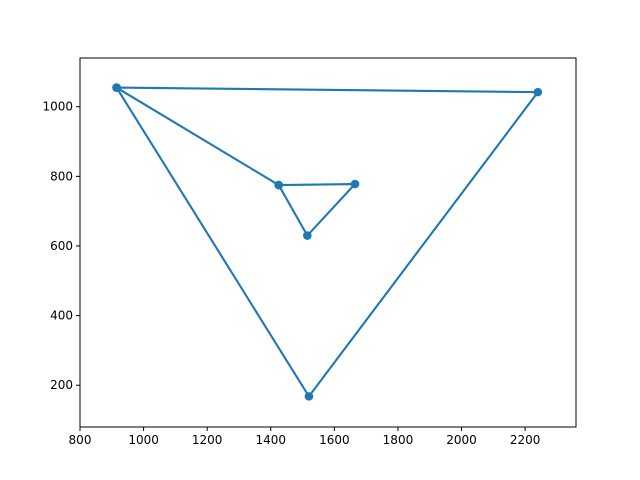 This screenshot has height=480, width=640. What do you see at coordinates (334, 440) in the screenshot?
I see `x-tick-label: 1600` at bounding box center [334, 440].